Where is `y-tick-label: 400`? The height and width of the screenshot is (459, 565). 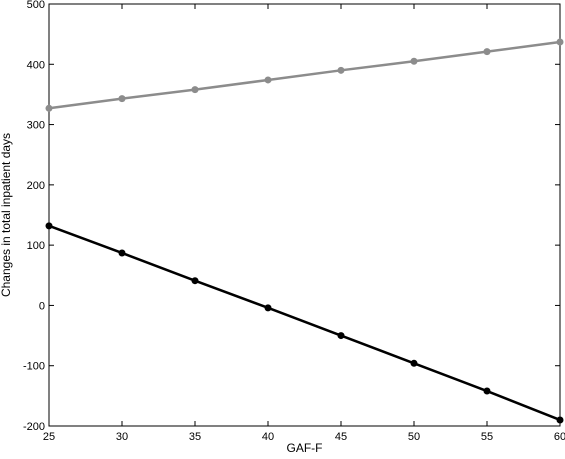 y-tick-label: 400 is located at coordinates (36, 65).